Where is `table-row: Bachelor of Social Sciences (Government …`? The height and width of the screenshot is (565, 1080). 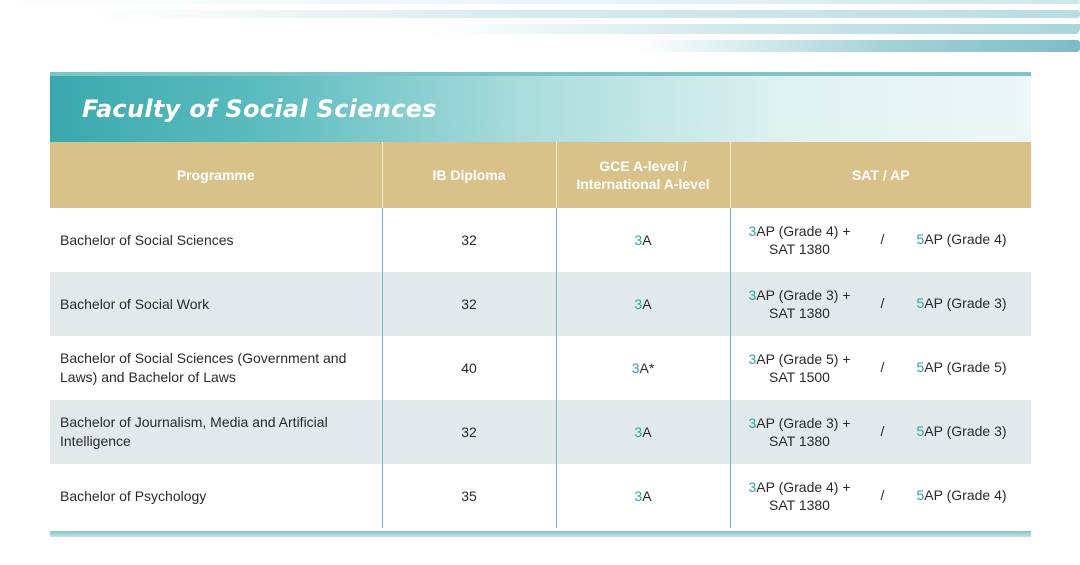
table-row: Bachelor of Social Sciences (Government … is located at coordinates (540, 368).